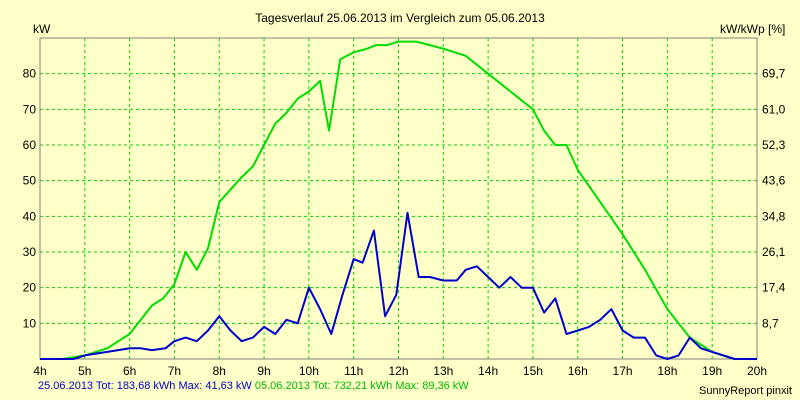 The height and width of the screenshot is (400, 800). I want to click on y-left-tick-label: 30, so click(30, 252).